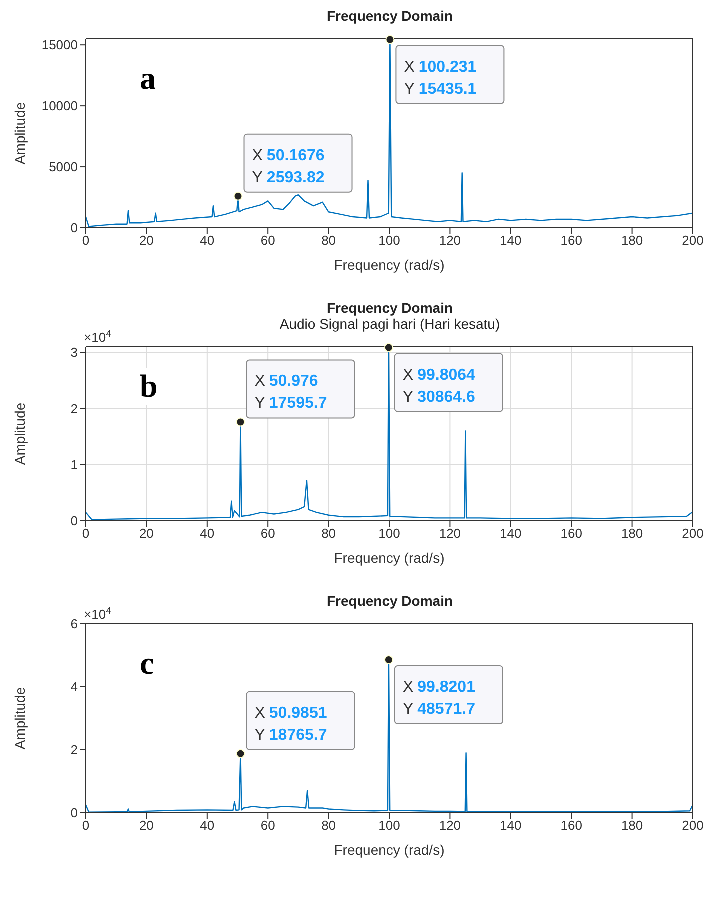 The image size is (726, 920). I want to click on chart-subtitle: Audio Signal pagi hari (Hari kesatu), so click(390, 324).